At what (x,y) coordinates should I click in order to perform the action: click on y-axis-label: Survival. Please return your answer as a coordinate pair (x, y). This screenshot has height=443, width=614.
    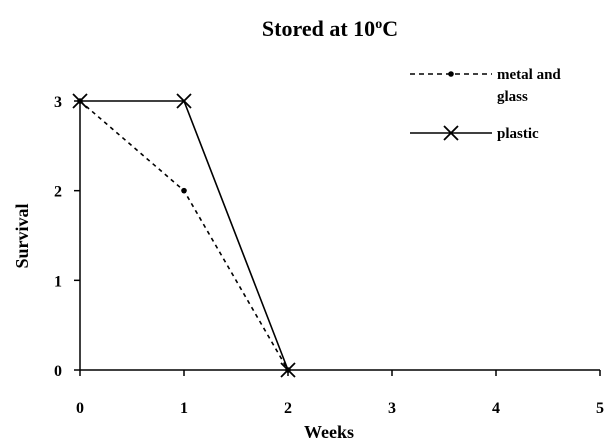
    Looking at the image, I should click on (22, 235).